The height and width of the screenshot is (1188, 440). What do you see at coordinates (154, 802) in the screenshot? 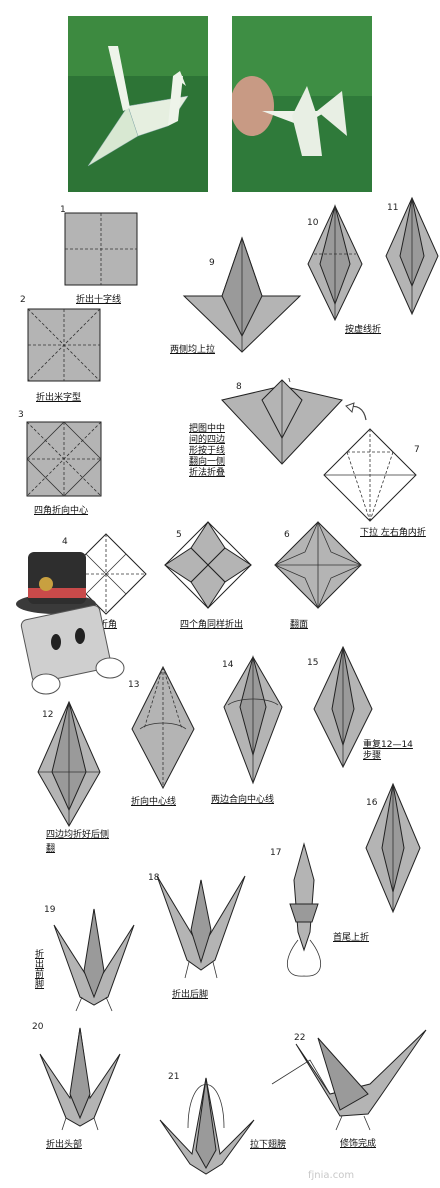
I see `step-13-caption: 折向中心线` at bounding box center [154, 802].